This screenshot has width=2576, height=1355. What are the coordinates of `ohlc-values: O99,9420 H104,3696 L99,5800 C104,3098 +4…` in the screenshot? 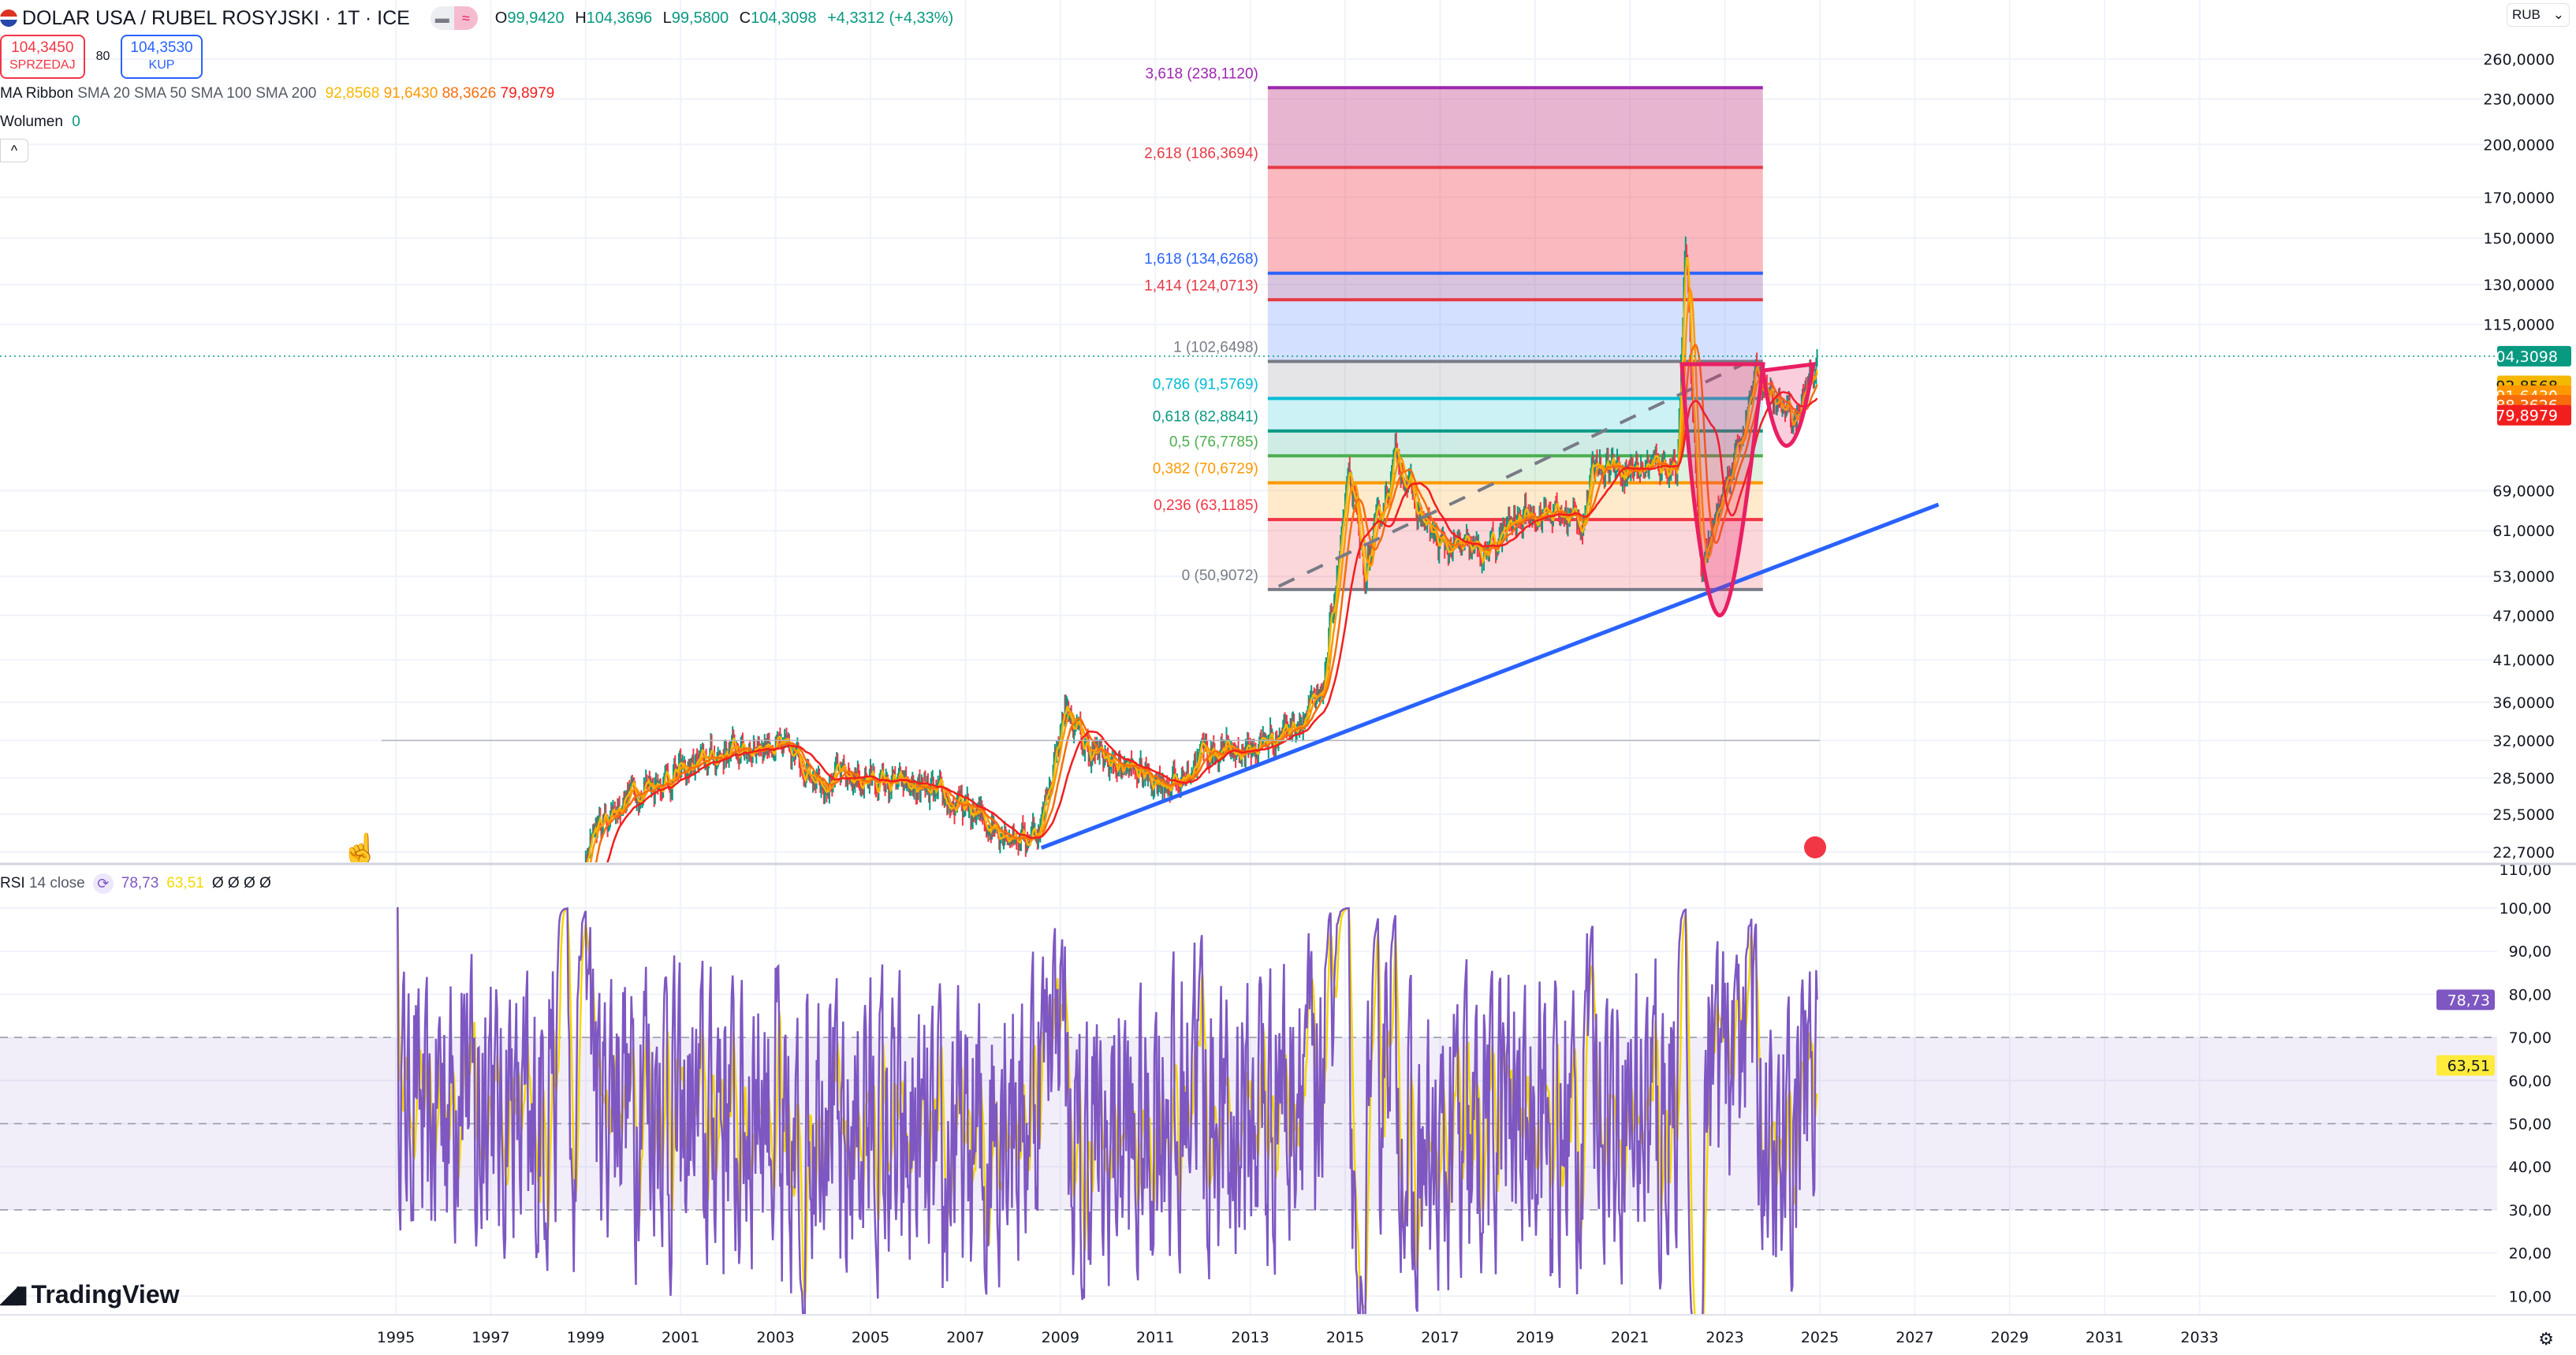 It's located at (724, 18).